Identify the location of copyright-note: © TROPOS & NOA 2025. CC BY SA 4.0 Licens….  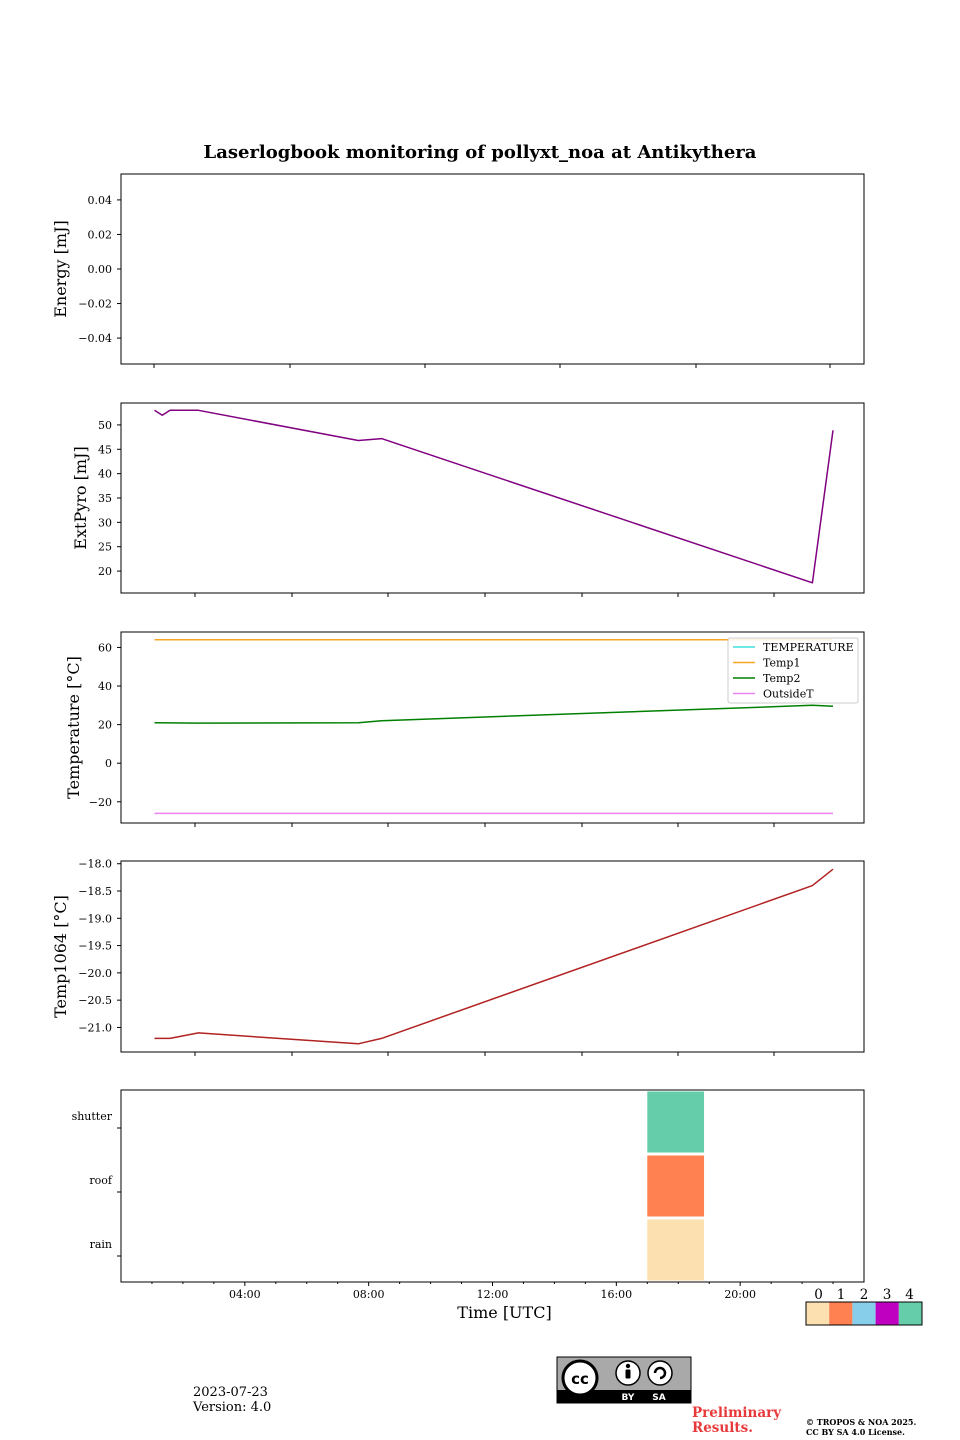
(861, 1427).